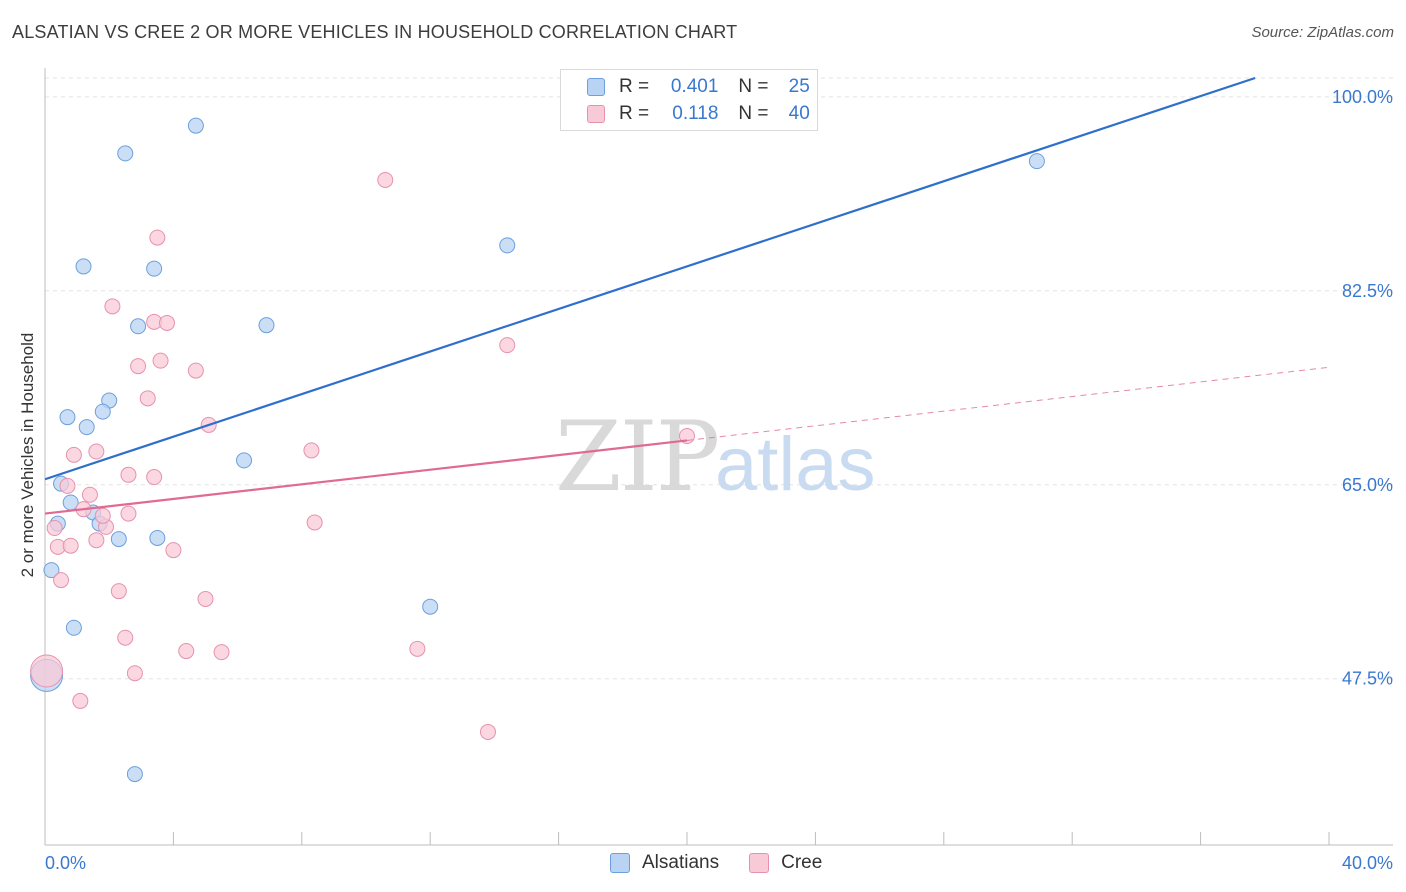  Describe the element at coordinates (799, 86) in the screenshot. I see `n-value: 25` at that location.